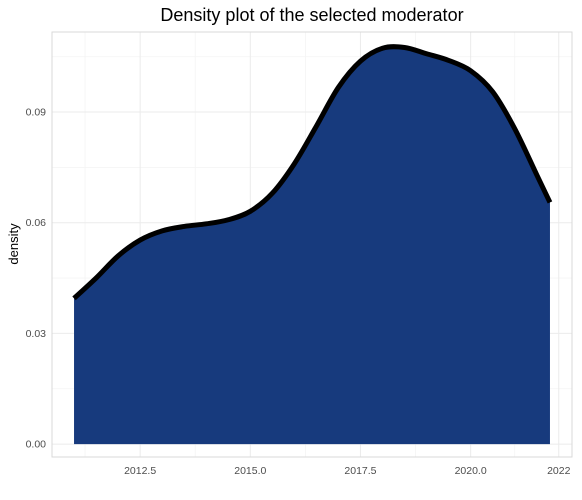  I want to click on x-tick-label: 2012.5, so click(140, 471).